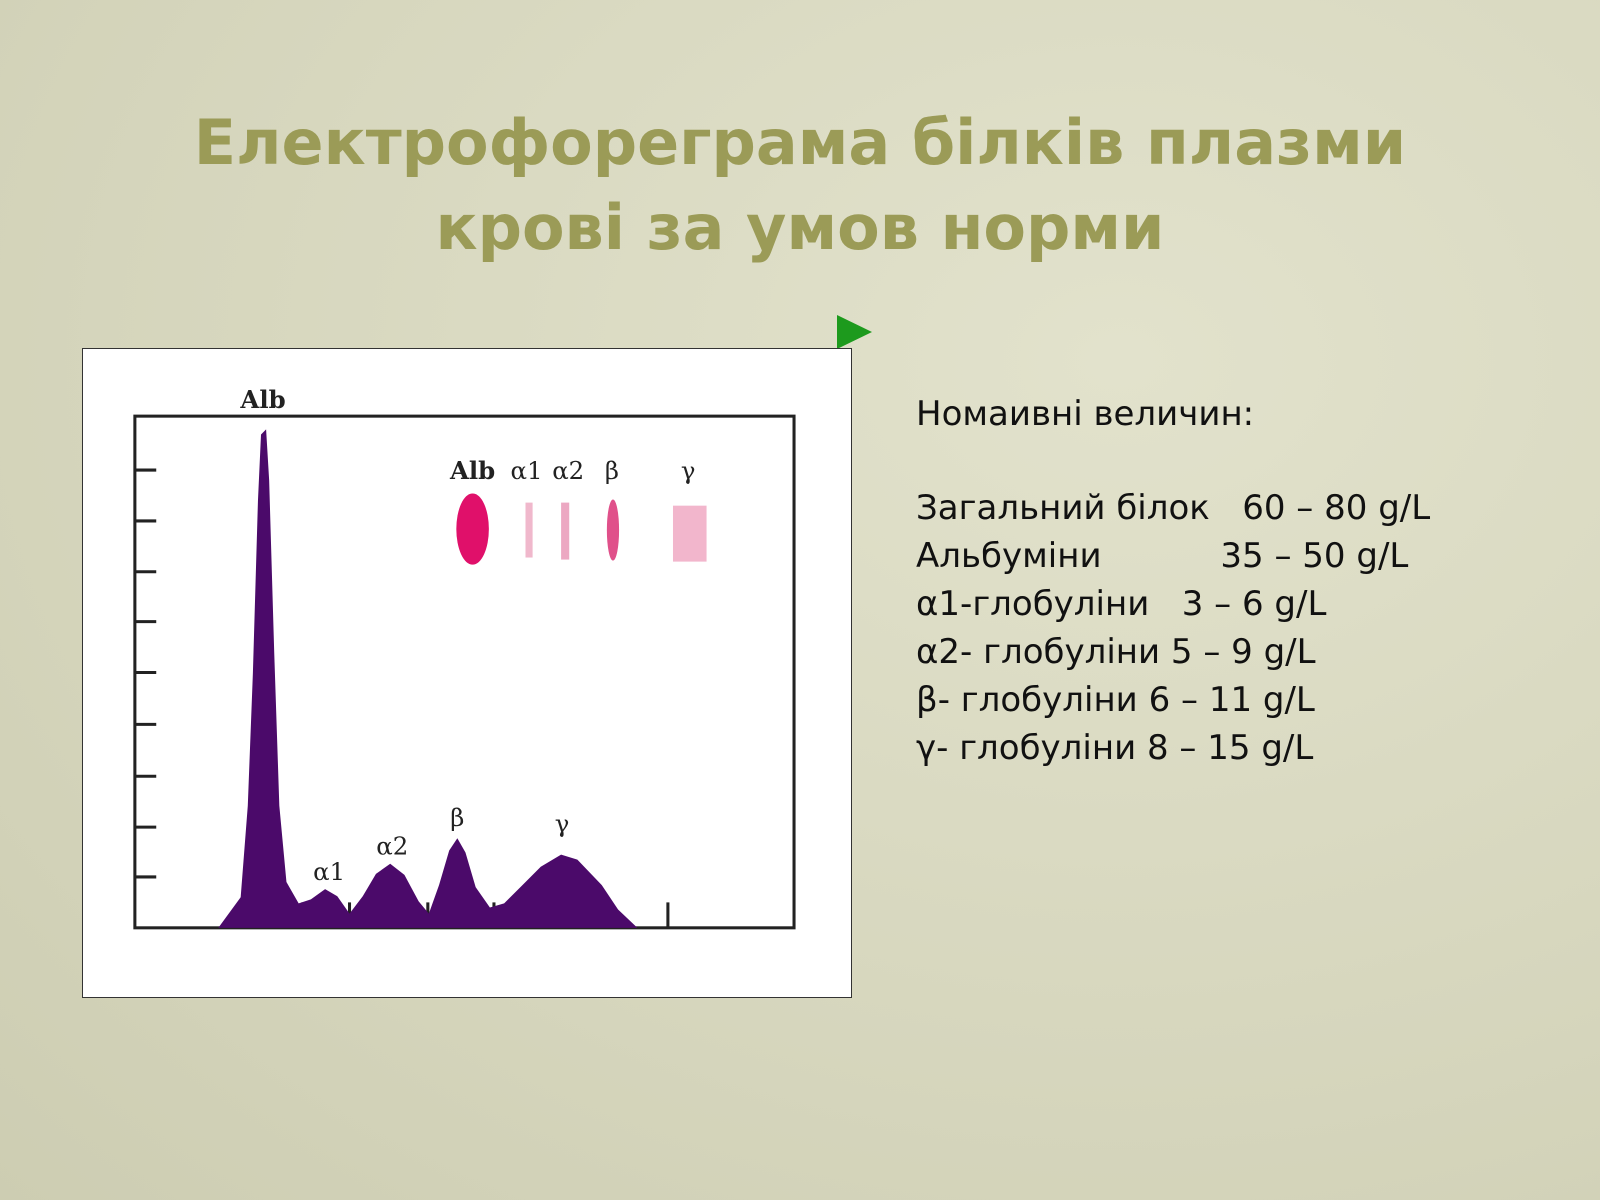 The height and width of the screenshot is (1200, 1600). Describe the element at coordinates (526, 470) in the screenshot. I see `gel-label: α1` at that location.